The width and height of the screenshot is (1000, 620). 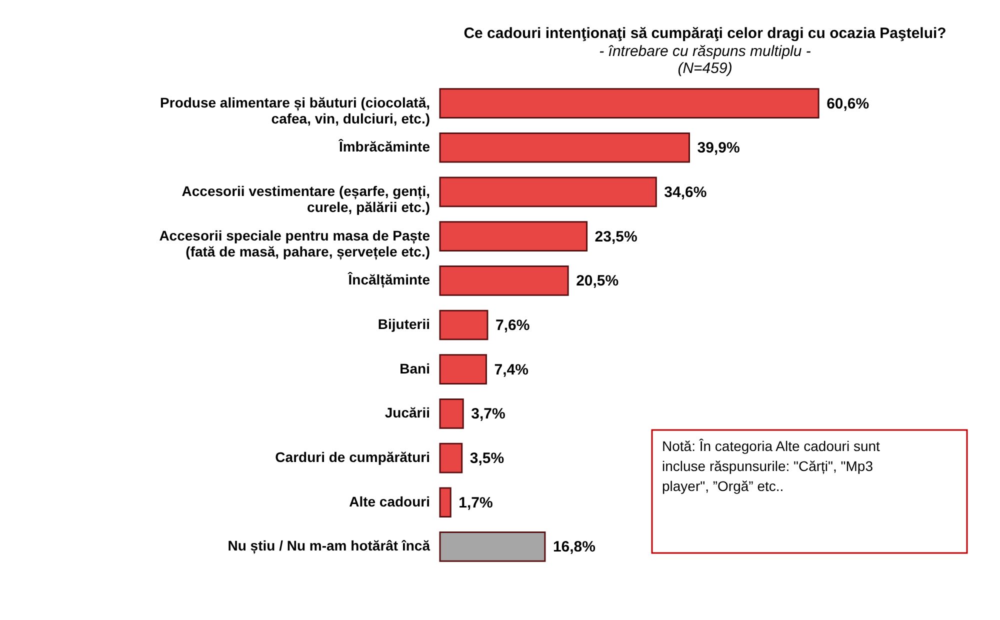 What do you see at coordinates (771, 466) in the screenshot?
I see `annotation: Notă: În categoria Alte cadouri sunt incluse răspunsurile: "Cărți", "Mp3 player", ”Orgă” etc..` at bounding box center [771, 466].